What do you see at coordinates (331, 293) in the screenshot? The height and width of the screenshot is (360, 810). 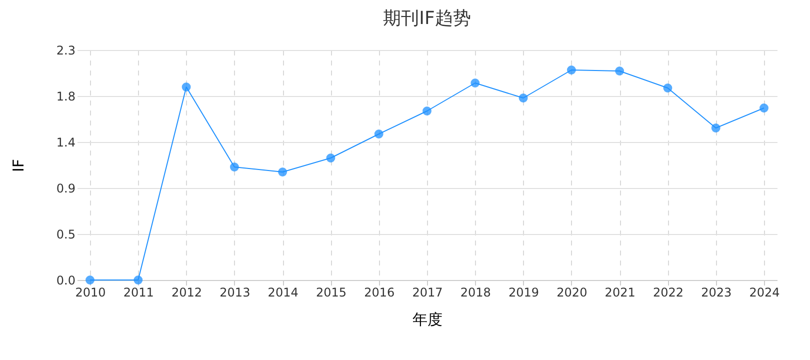 I see `x-tick-label: 2015` at bounding box center [331, 293].